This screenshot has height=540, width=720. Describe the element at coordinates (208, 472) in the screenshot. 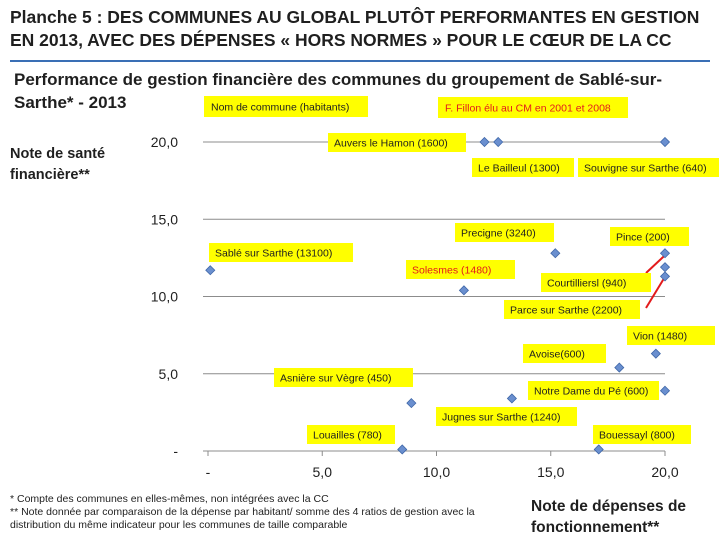

I see `x-tick-label: -` at that location.